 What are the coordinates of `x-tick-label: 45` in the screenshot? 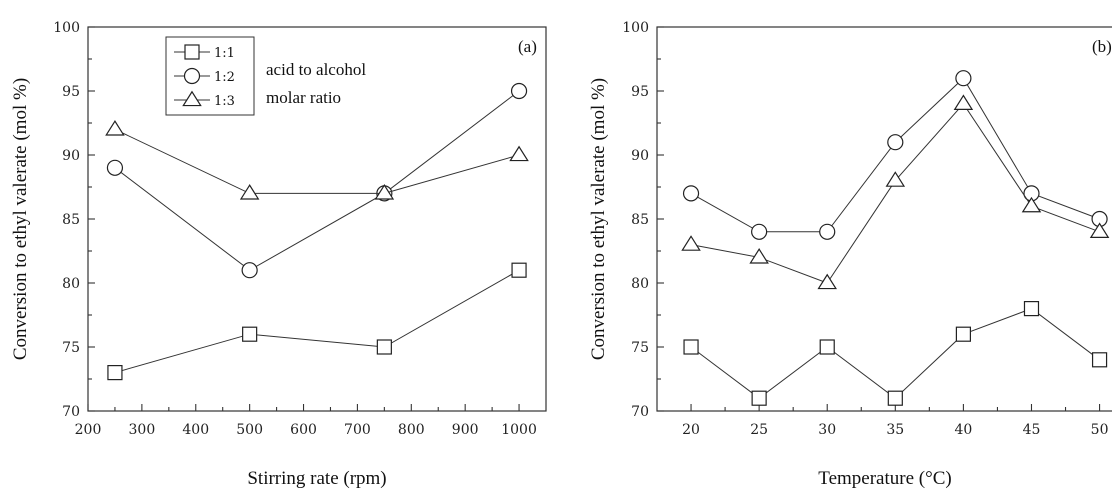 It's located at (1032, 430).